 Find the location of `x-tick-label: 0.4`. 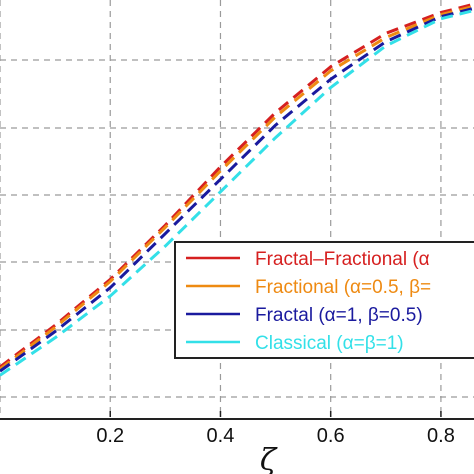

x-tick-label: 0.4 is located at coordinates (221, 436).